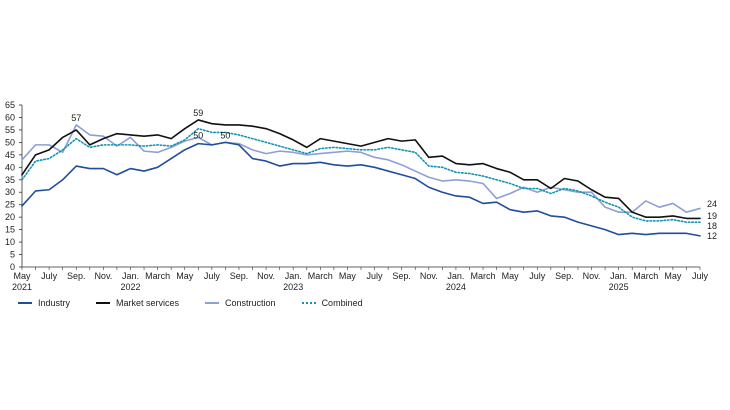  Describe the element at coordinates (10, 230) in the screenshot. I see `y-tick-label: 15` at that location.